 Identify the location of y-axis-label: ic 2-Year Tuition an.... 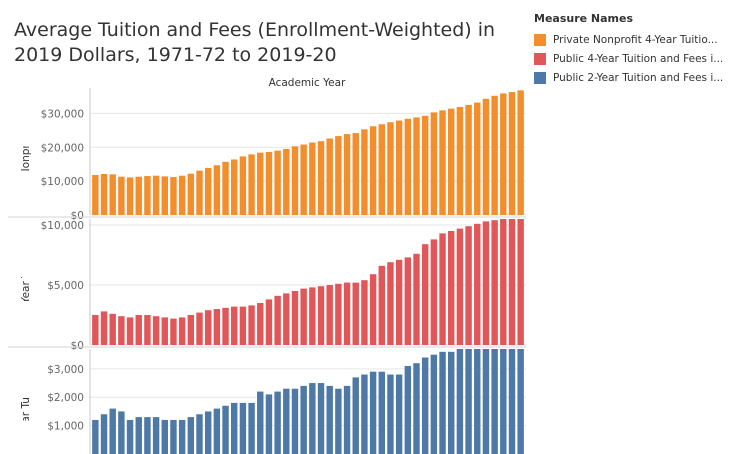
(26, 401).